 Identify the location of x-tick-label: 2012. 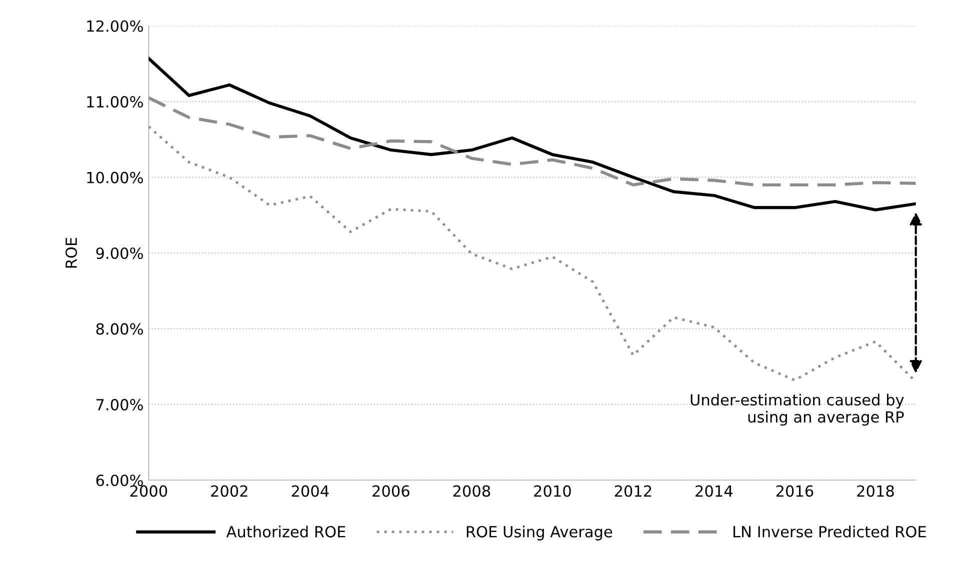
(633, 491).